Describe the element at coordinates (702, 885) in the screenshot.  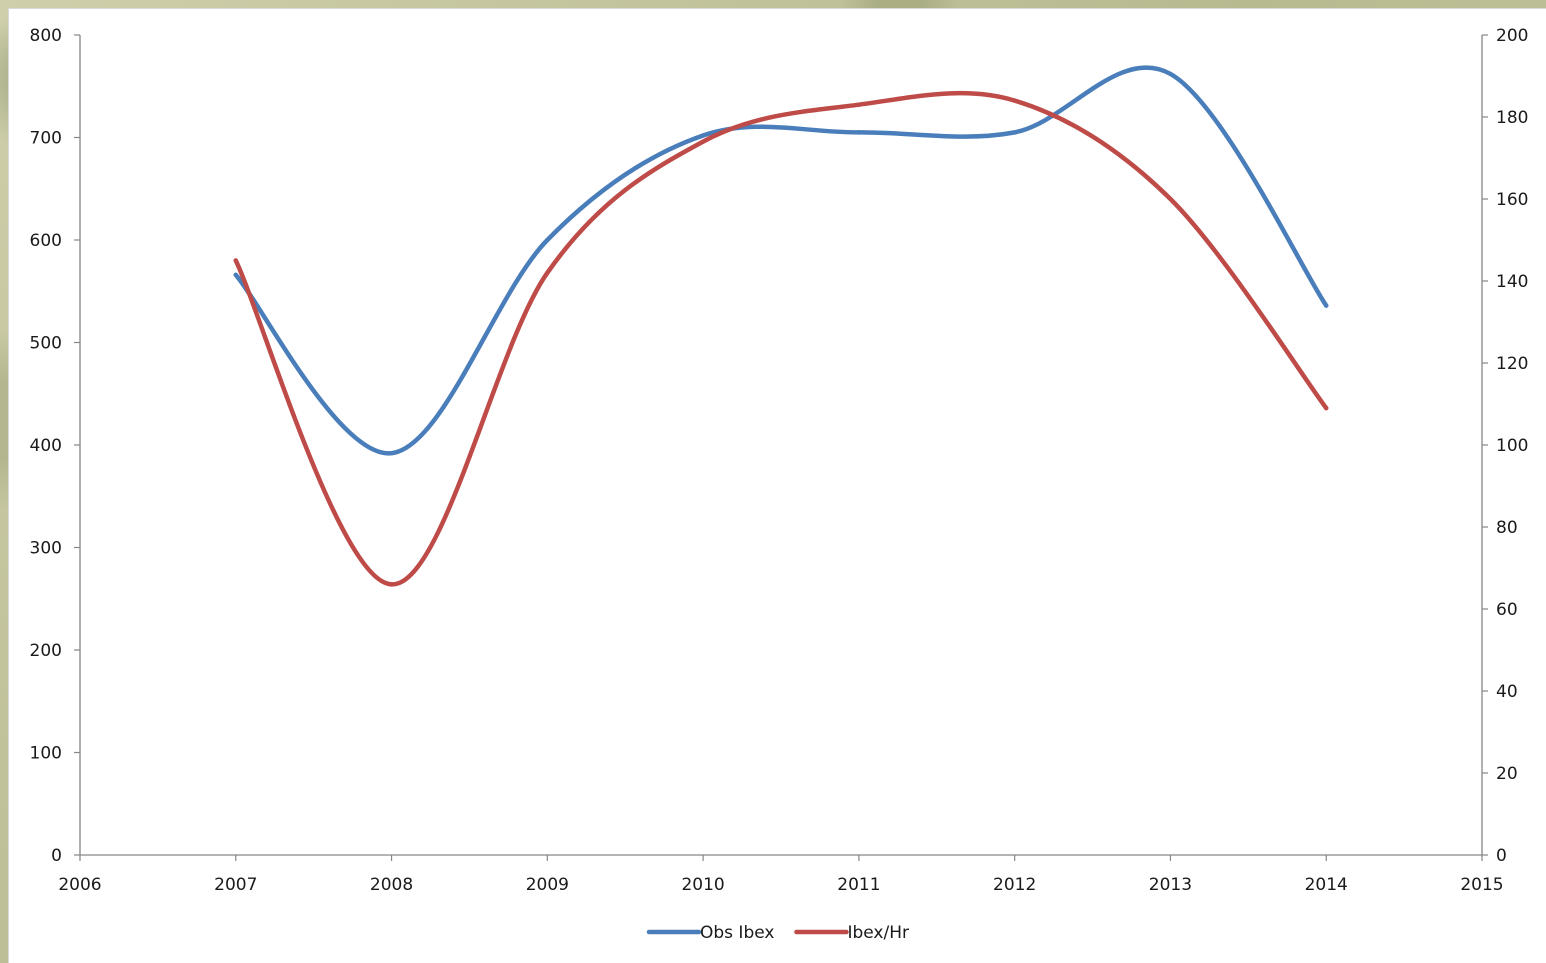
I see `x-tick-label: 2010` at that location.